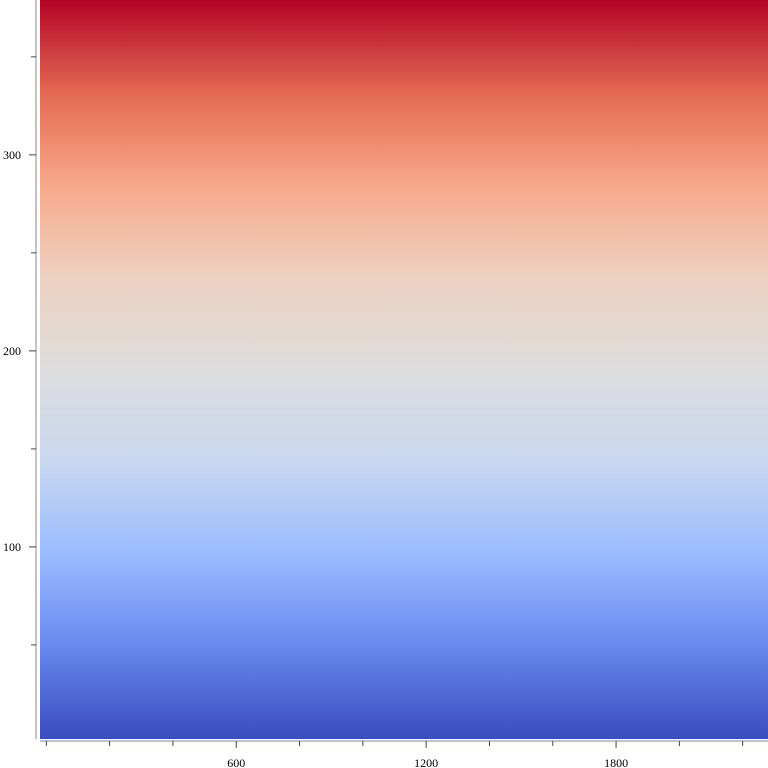 The height and width of the screenshot is (768, 768). I want to click on x-tick-label: 1800, so click(616, 762).